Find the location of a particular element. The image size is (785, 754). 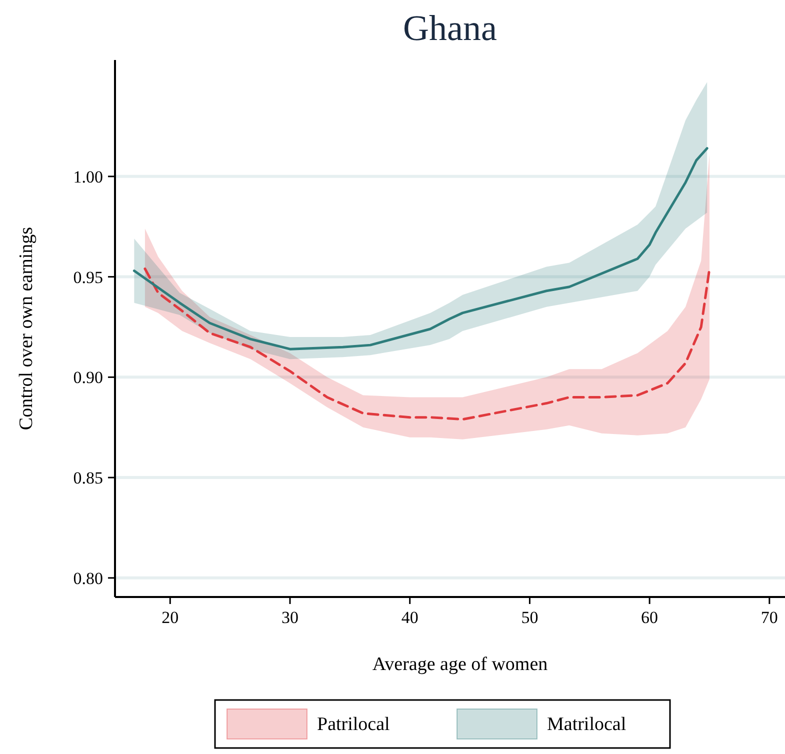

y-tick-label: 0.85 is located at coordinates (88, 478).